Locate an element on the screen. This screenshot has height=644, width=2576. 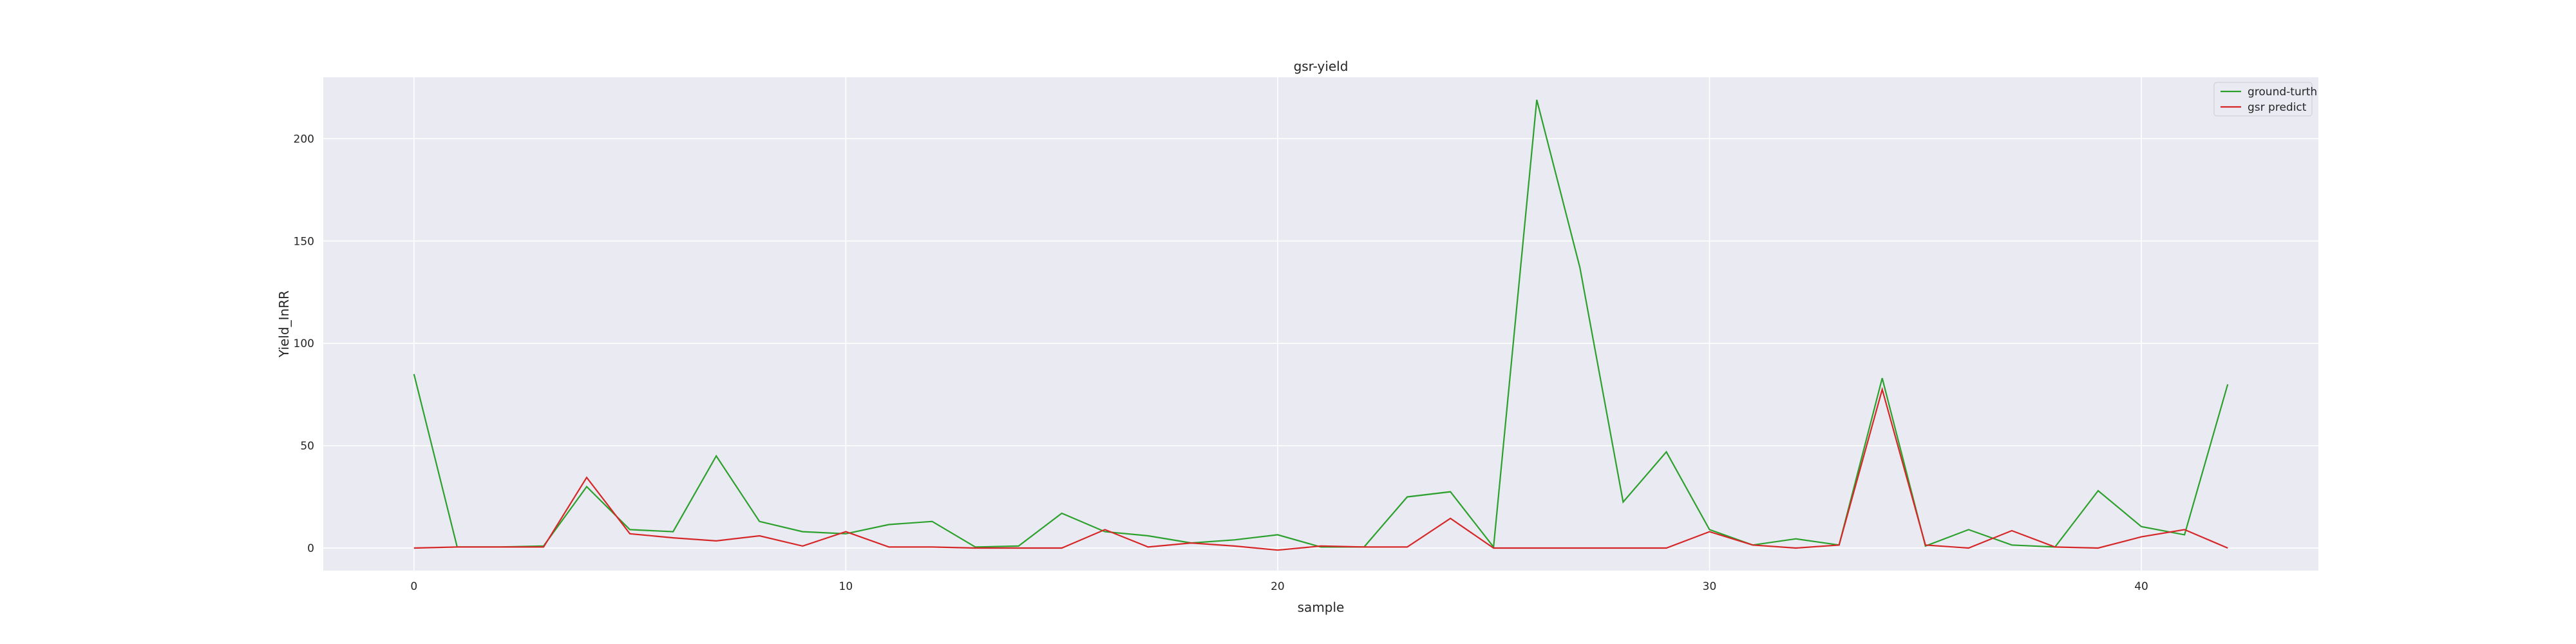
legend-label: ground-turth is located at coordinates (2282, 92).